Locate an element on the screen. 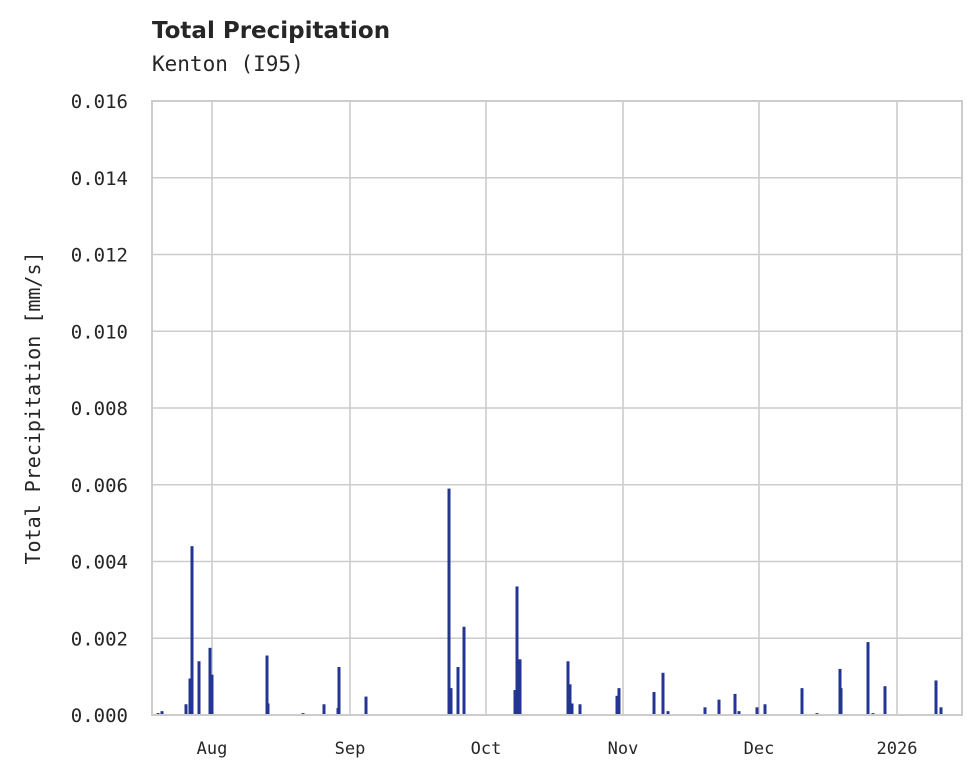 The width and height of the screenshot is (980, 780). y-tick-label: 0.012 is located at coordinates (99, 256).